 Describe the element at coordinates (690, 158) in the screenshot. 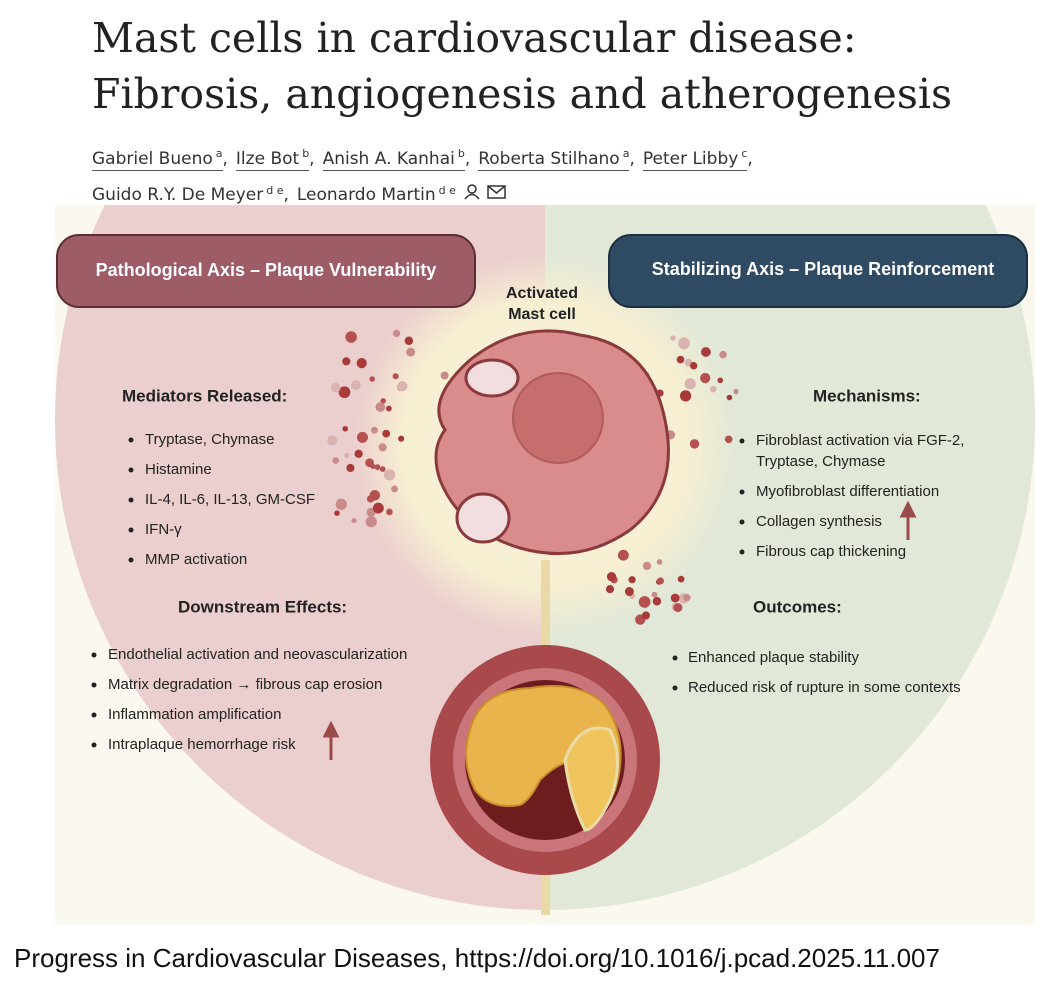

I see `author-name: Peter Libby` at that location.